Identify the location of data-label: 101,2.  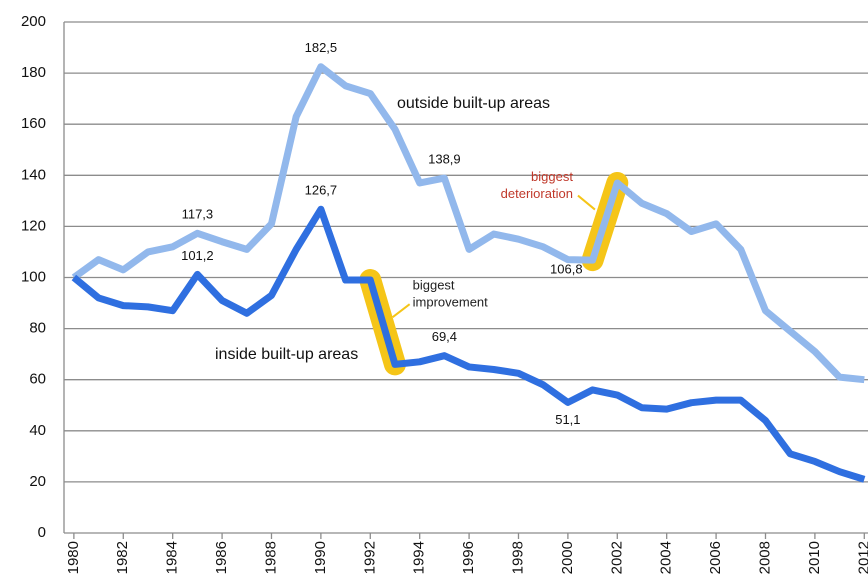
(197, 255).